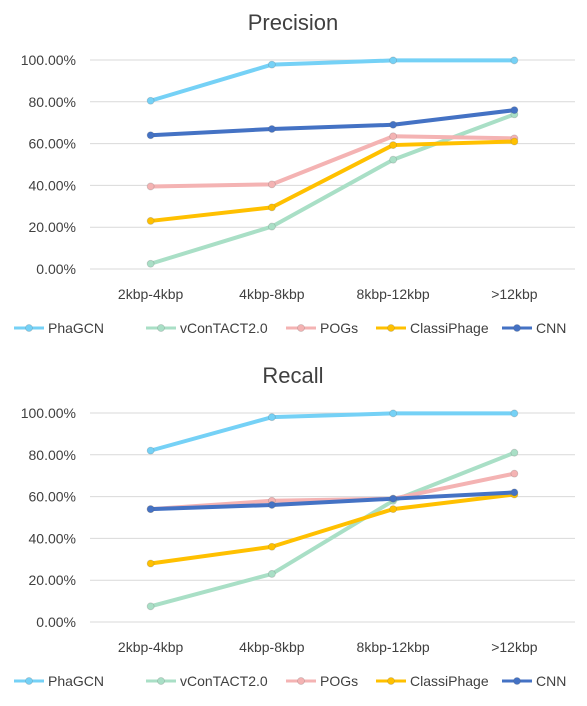 The width and height of the screenshot is (587, 706). I want to click on recall-legend-item-pogs: POGs, so click(322, 681).